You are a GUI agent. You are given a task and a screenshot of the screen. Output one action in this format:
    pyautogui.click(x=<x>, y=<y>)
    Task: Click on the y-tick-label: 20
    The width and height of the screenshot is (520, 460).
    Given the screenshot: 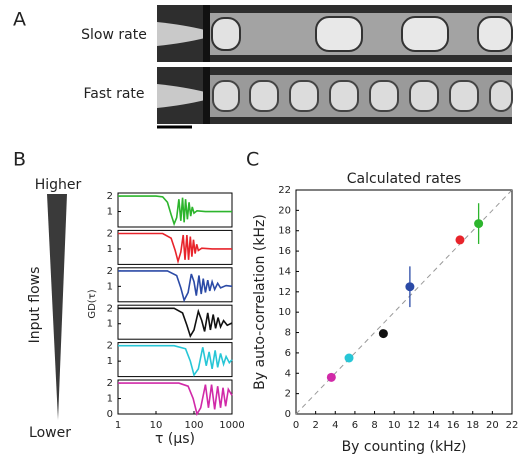 What is the action you would take?
    pyautogui.click(x=284, y=210)
    